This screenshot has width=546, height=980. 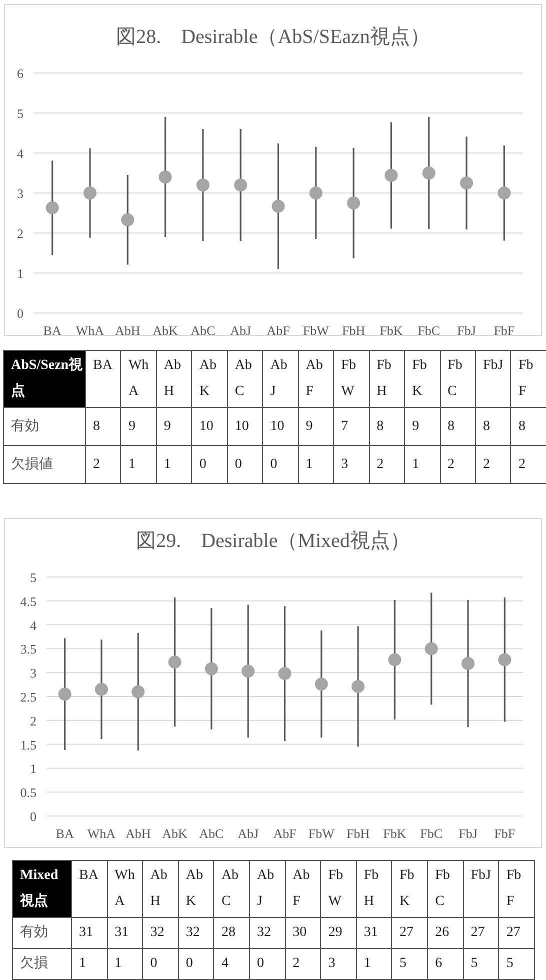 I want to click on data-label: 7, so click(x=352, y=427).